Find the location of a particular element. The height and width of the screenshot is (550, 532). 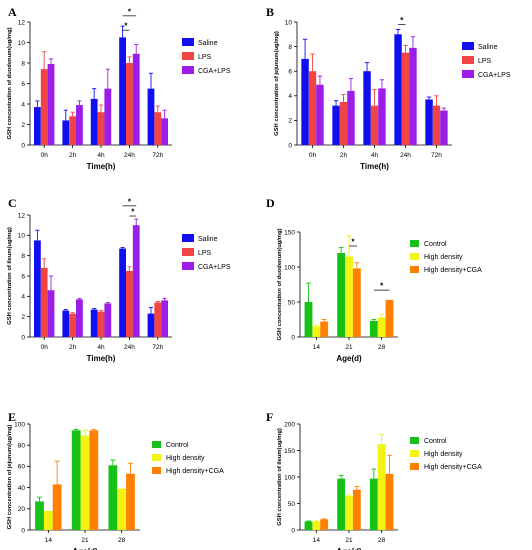

legend-label: High density+CGA is located at coordinates (195, 471).